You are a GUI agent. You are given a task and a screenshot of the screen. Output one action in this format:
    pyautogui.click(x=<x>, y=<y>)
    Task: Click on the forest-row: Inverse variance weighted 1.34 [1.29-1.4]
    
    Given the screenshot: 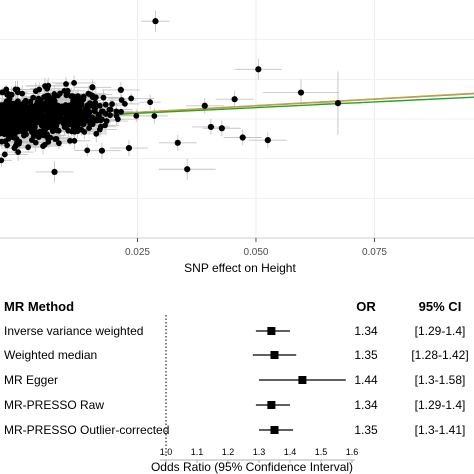 What is the action you would take?
    pyautogui.click(x=234, y=331)
    